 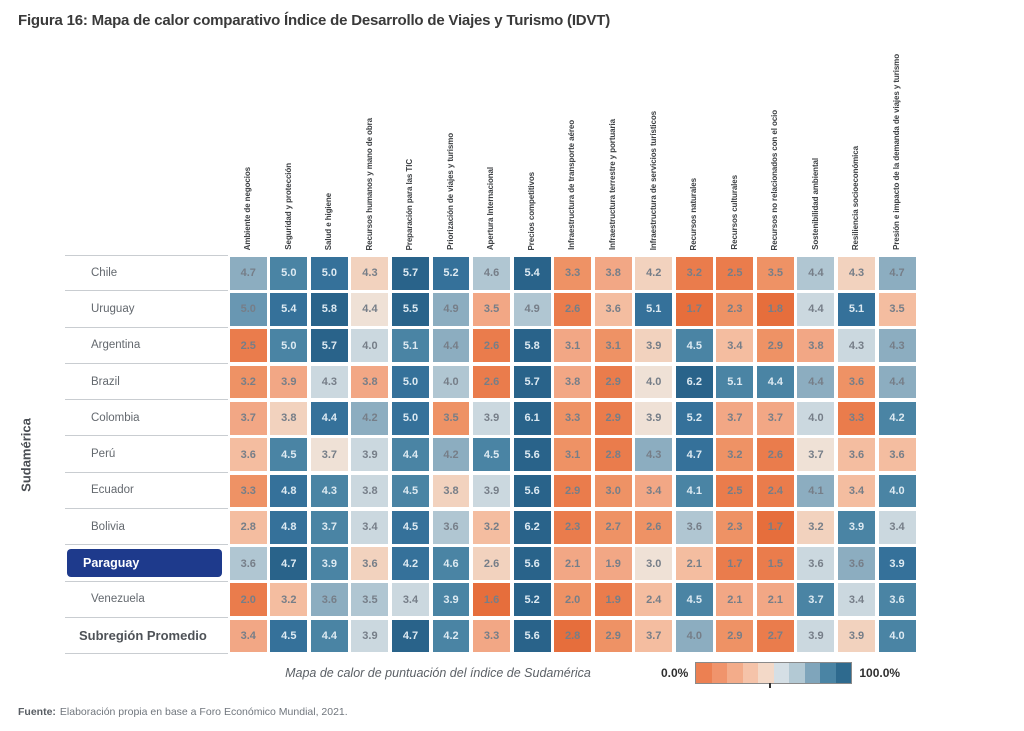 What do you see at coordinates (450, 191) in the screenshot?
I see `column-header-label: Priorización de viajes y turismo` at bounding box center [450, 191].